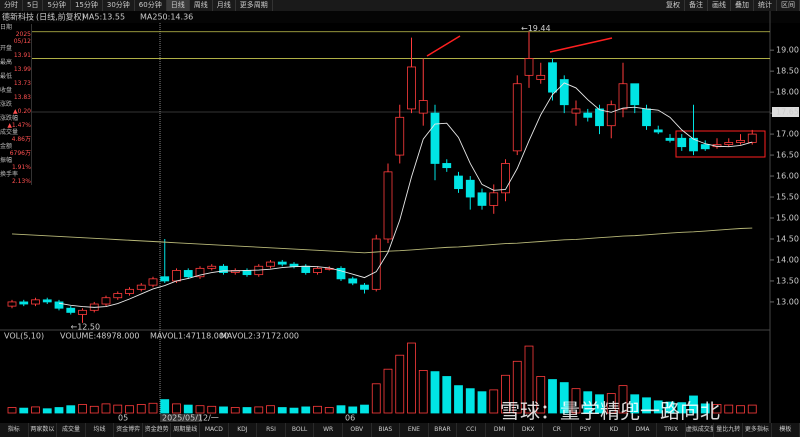 The height and width of the screenshot is (437, 800). I want to click on info-value: 6796万, so click(20, 153).